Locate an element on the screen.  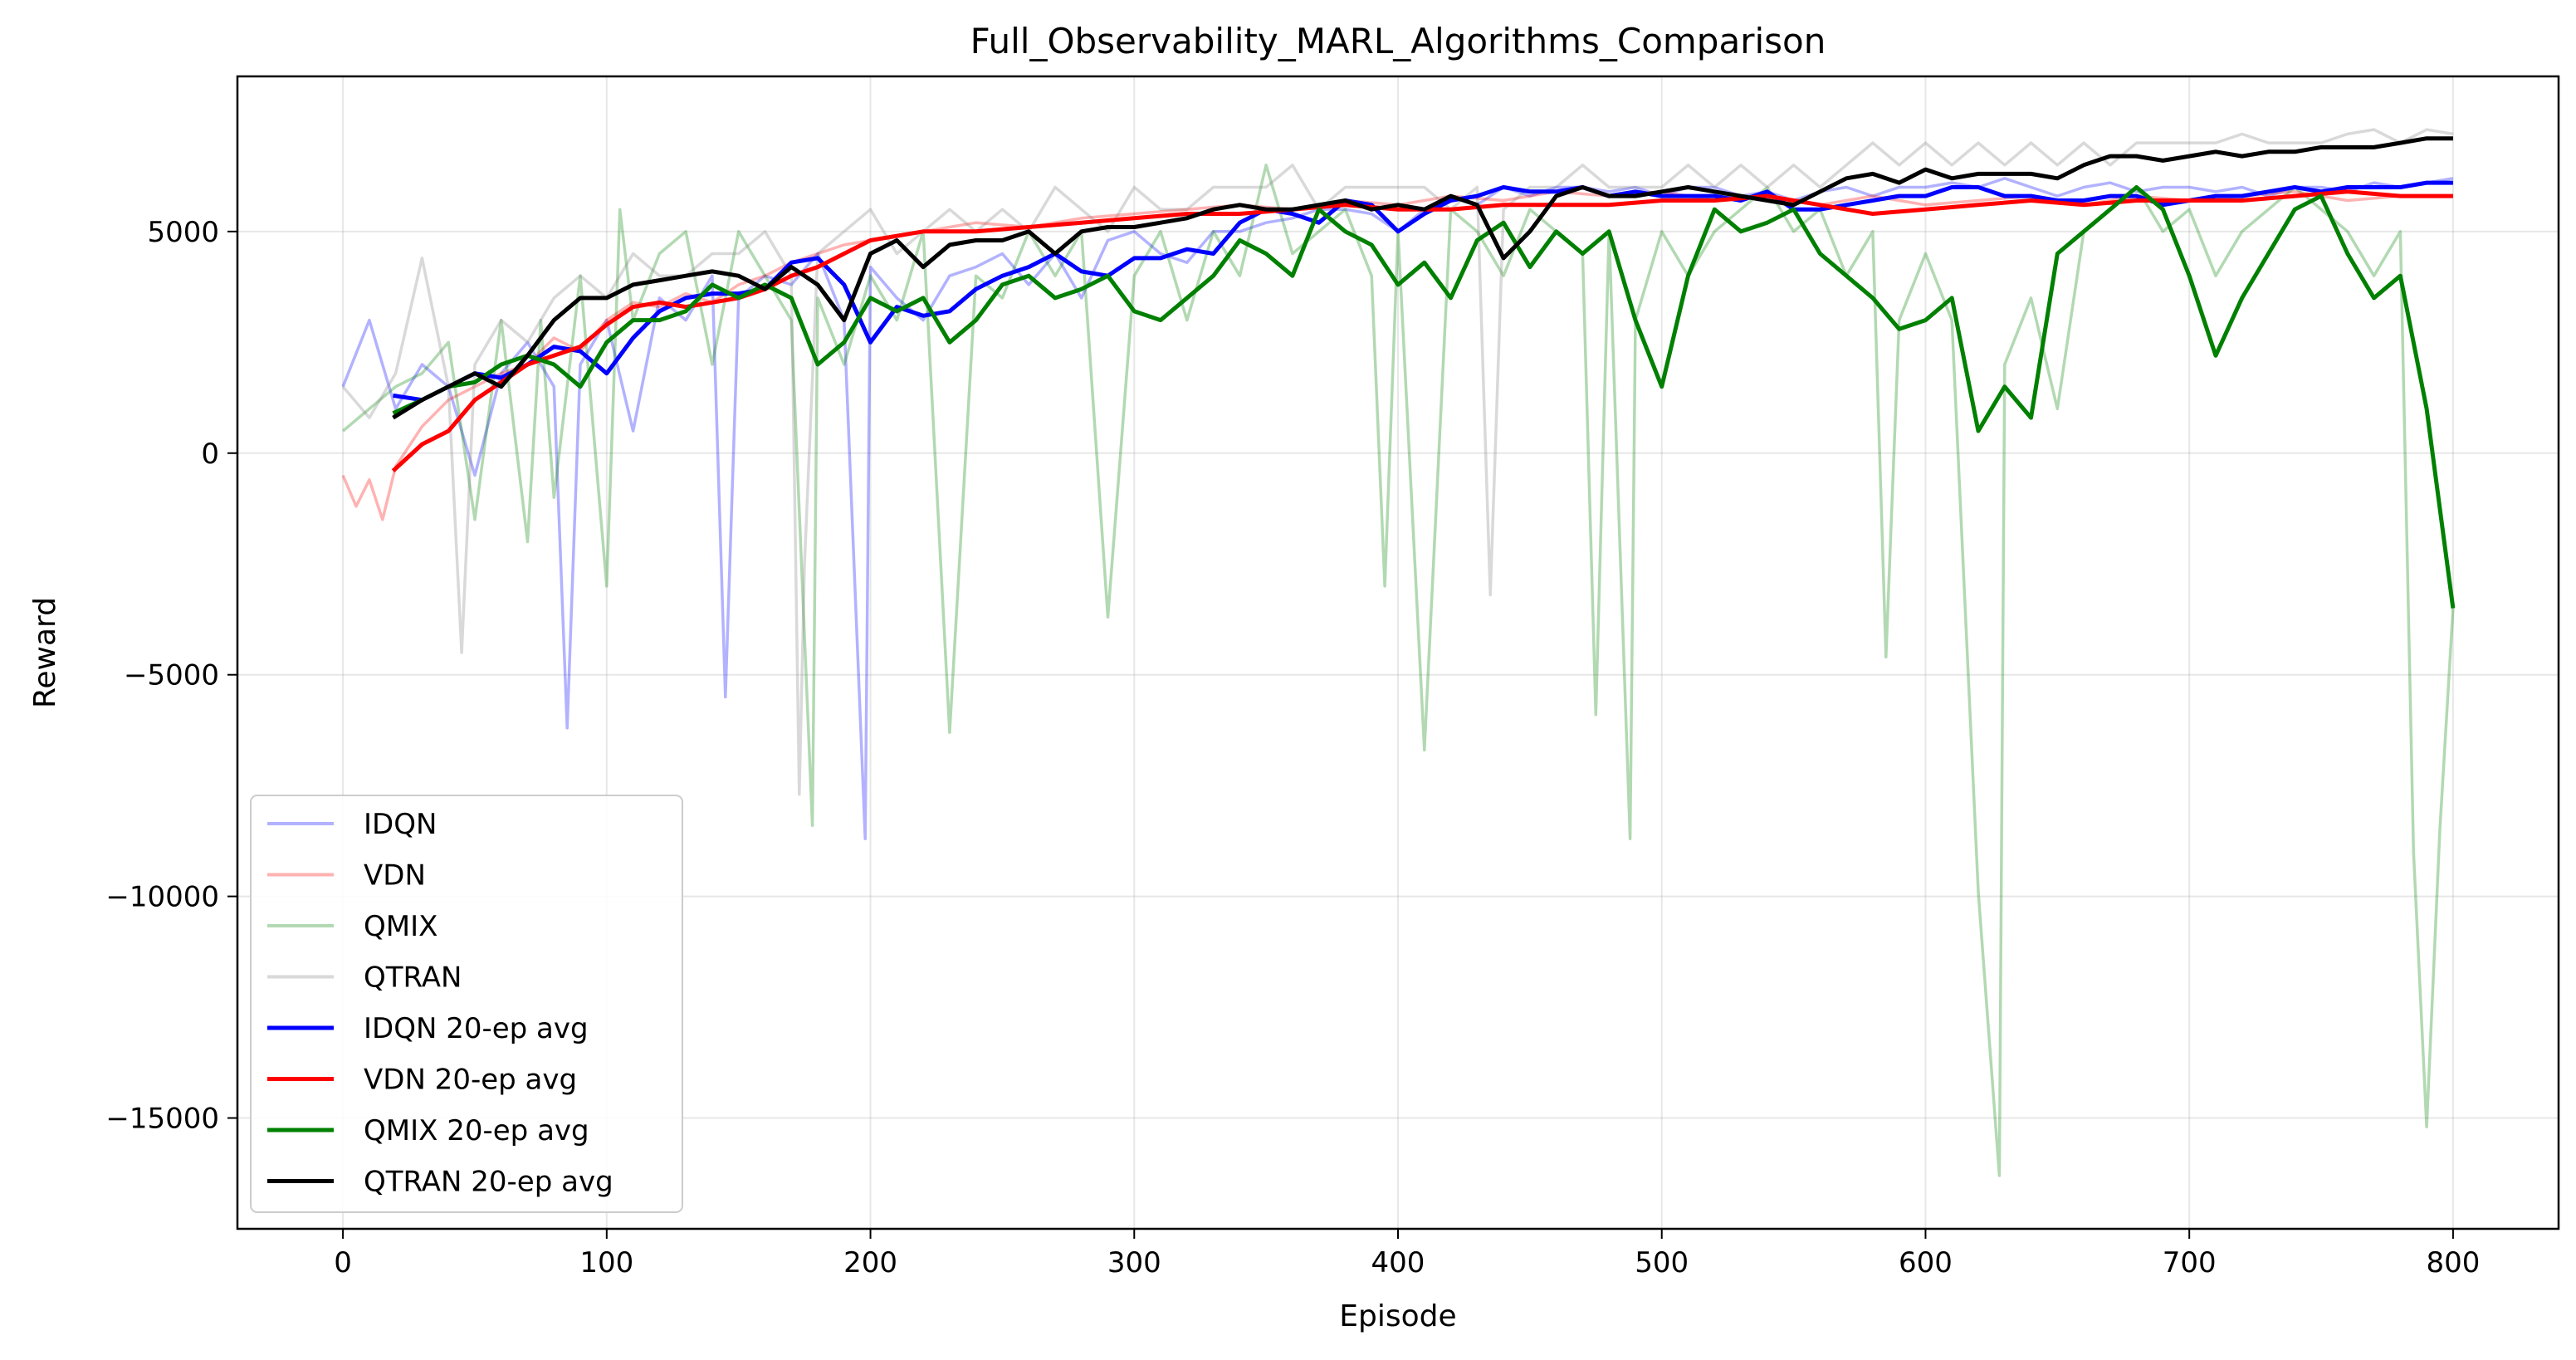
legend-label-vdn-20-ep-avg: VDN 20-ep avg is located at coordinates (470, 1080).